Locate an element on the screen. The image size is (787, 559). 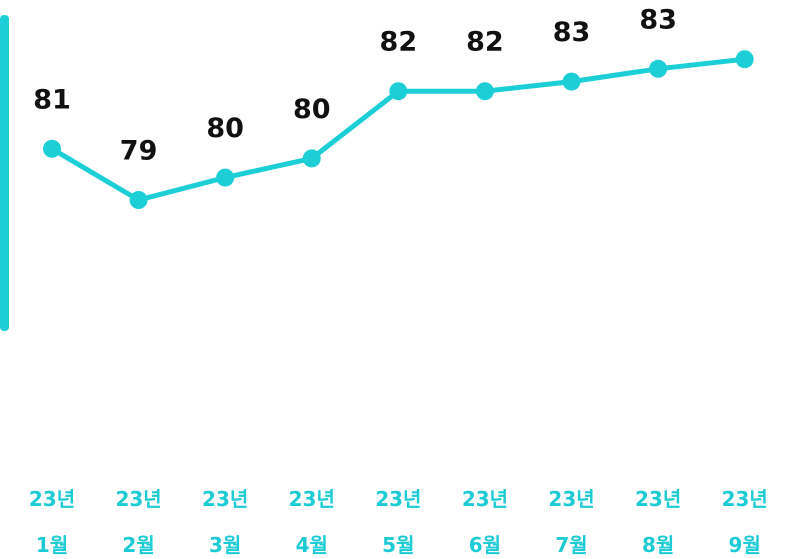
x-tick-label: 23년 2월 is located at coordinates (138, 522).